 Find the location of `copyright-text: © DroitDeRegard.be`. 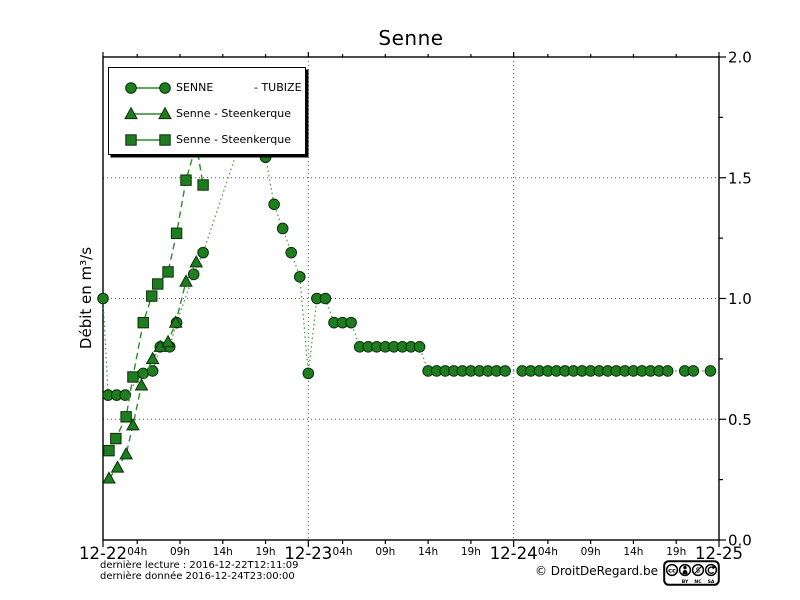

copyright-text: © DroitDeRegard.be is located at coordinates (596, 571).